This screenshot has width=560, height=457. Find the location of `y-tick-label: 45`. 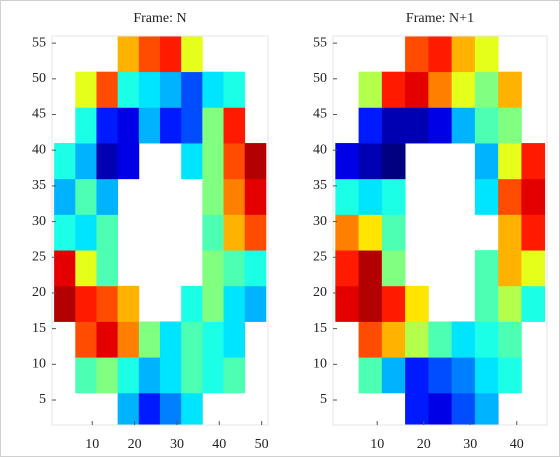

y-tick-label: 45 is located at coordinates (39, 114).